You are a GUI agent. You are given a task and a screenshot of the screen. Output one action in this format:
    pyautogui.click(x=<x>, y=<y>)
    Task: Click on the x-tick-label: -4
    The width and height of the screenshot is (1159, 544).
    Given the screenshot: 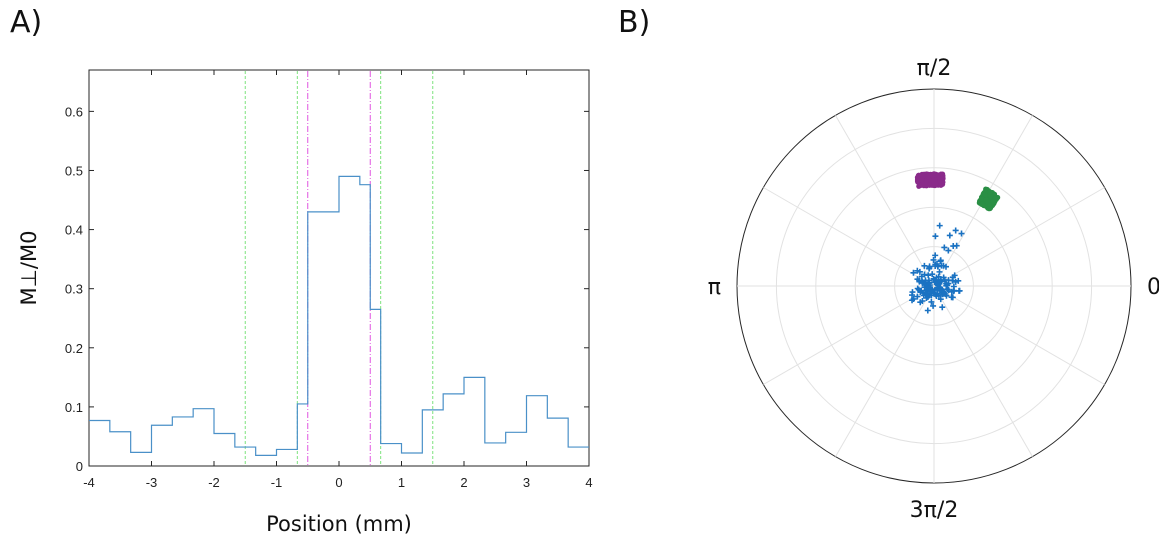 What is the action you would take?
    pyautogui.click(x=89, y=482)
    